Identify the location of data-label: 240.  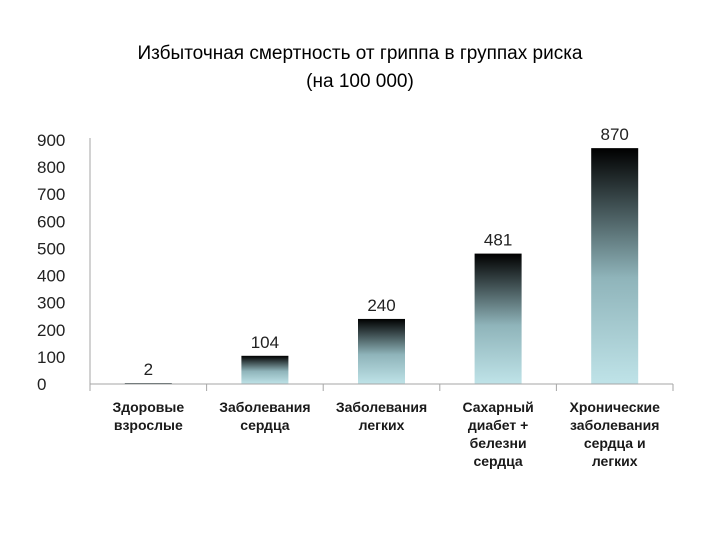
(381, 305).